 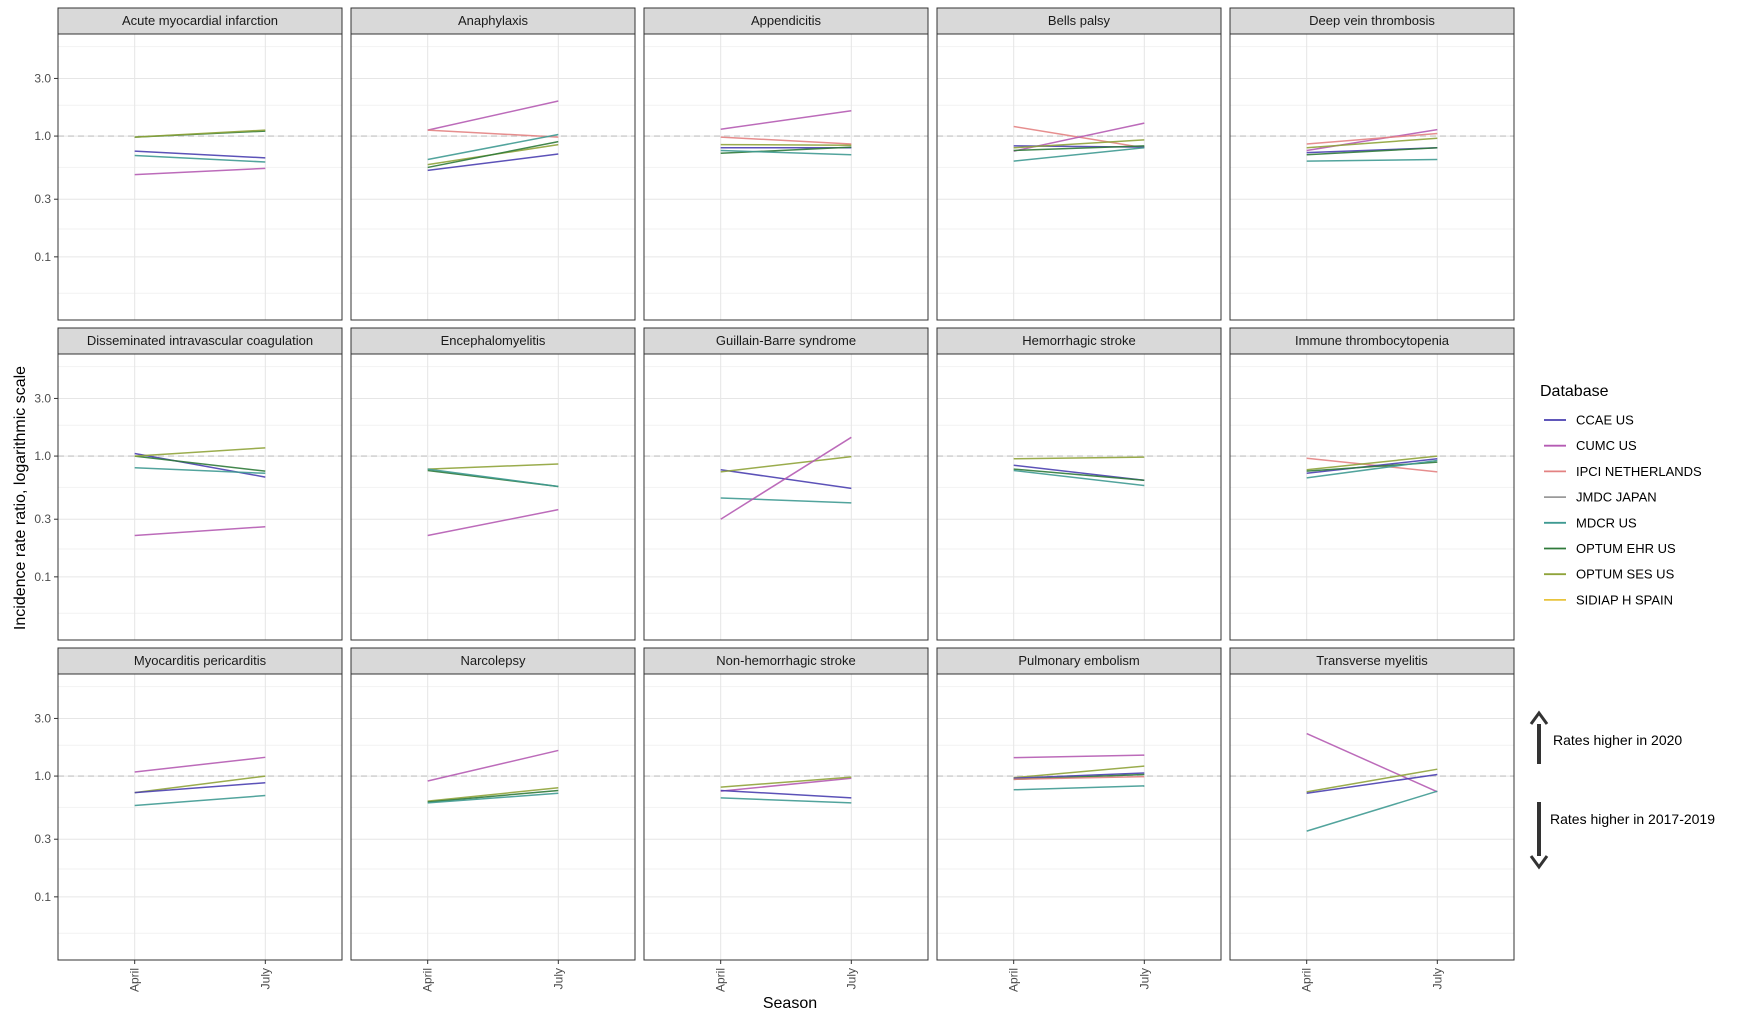 I want to click on facet-title: Myocarditis pericarditis, so click(x=200, y=660).